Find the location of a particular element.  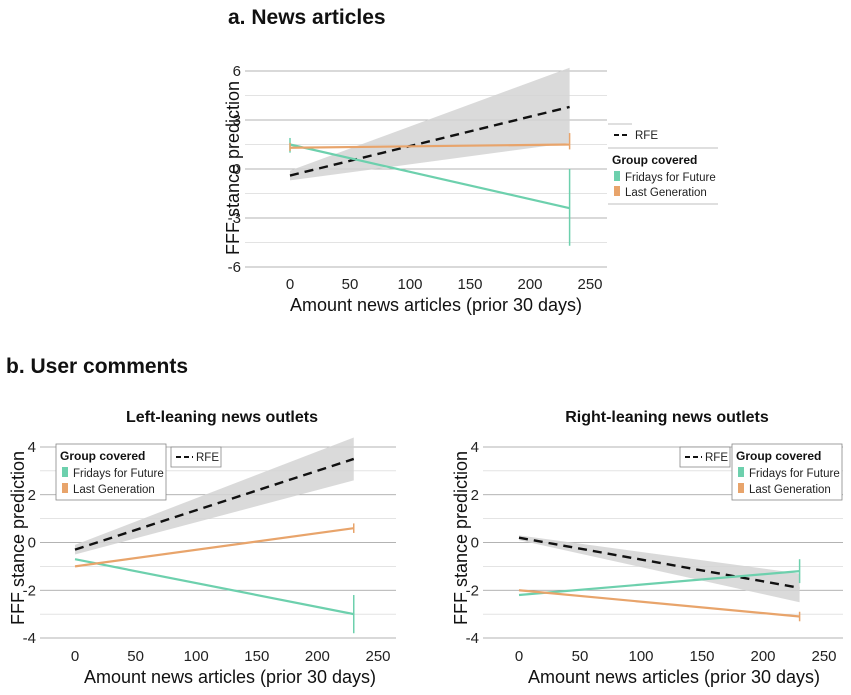

right-panel-title: Right-leaning news outlets is located at coordinates (667, 417).